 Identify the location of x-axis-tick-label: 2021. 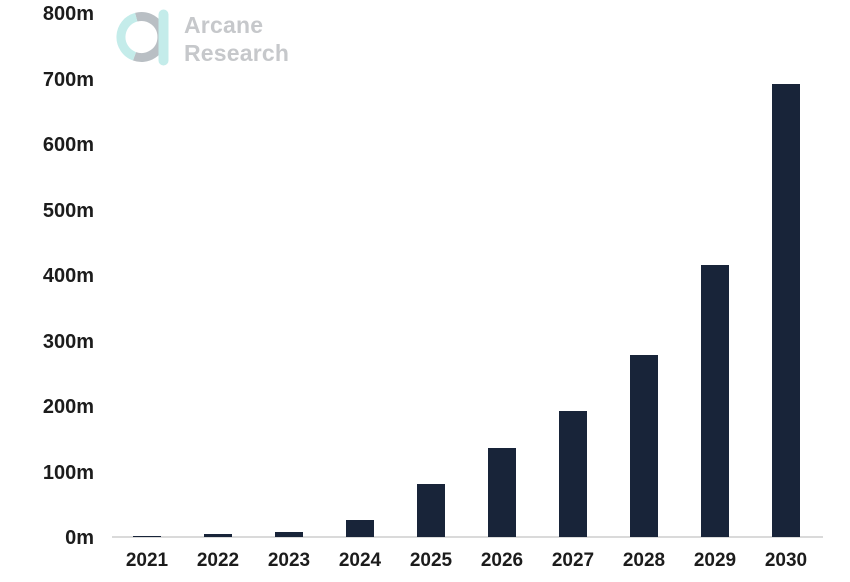
(147, 560).